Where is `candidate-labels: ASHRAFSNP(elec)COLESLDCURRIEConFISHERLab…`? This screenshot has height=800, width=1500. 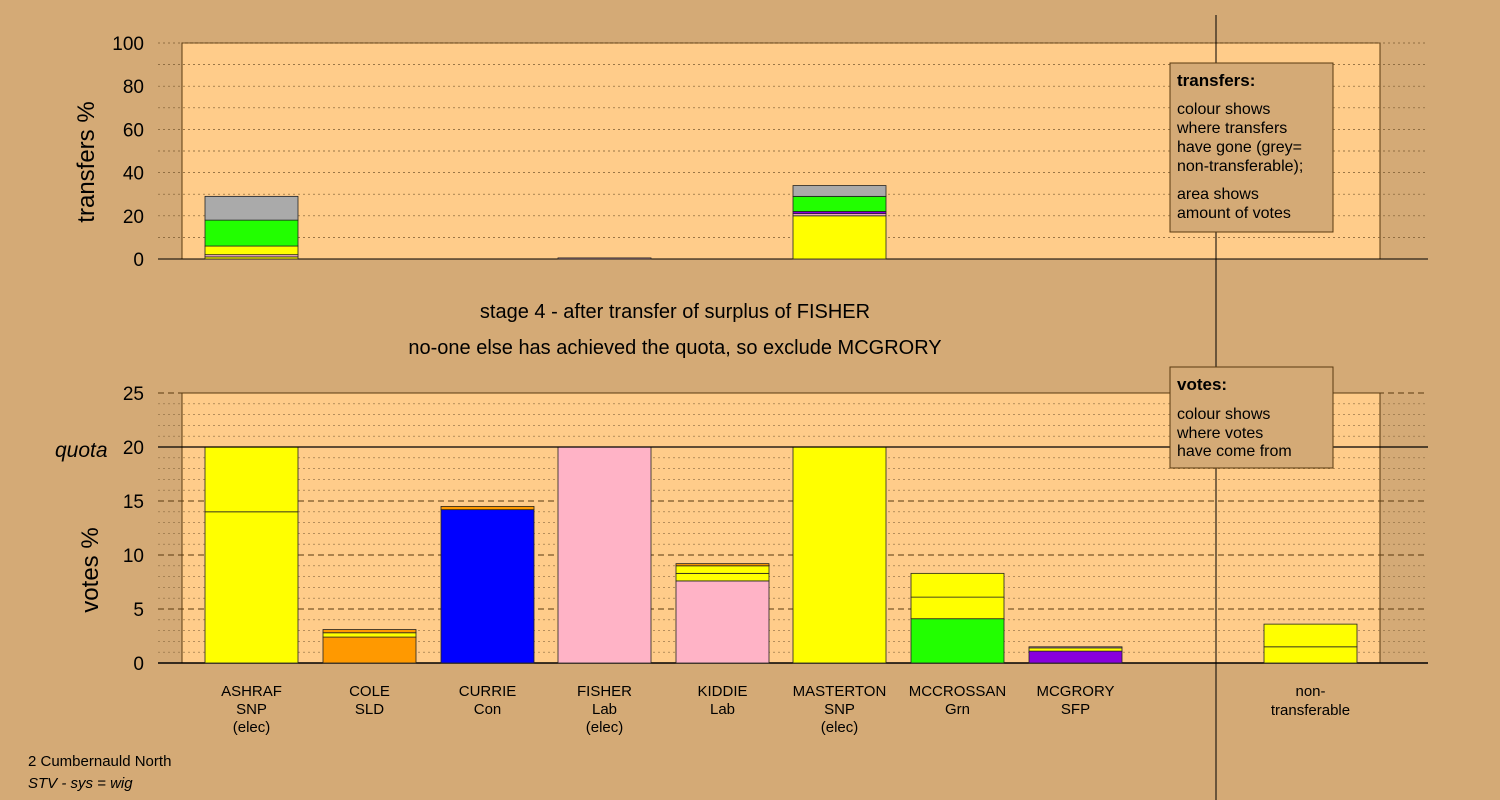
candidate-labels: ASHRAFSNP(elec)COLESLDCURRIEConFISHERLab… is located at coordinates (785, 709).